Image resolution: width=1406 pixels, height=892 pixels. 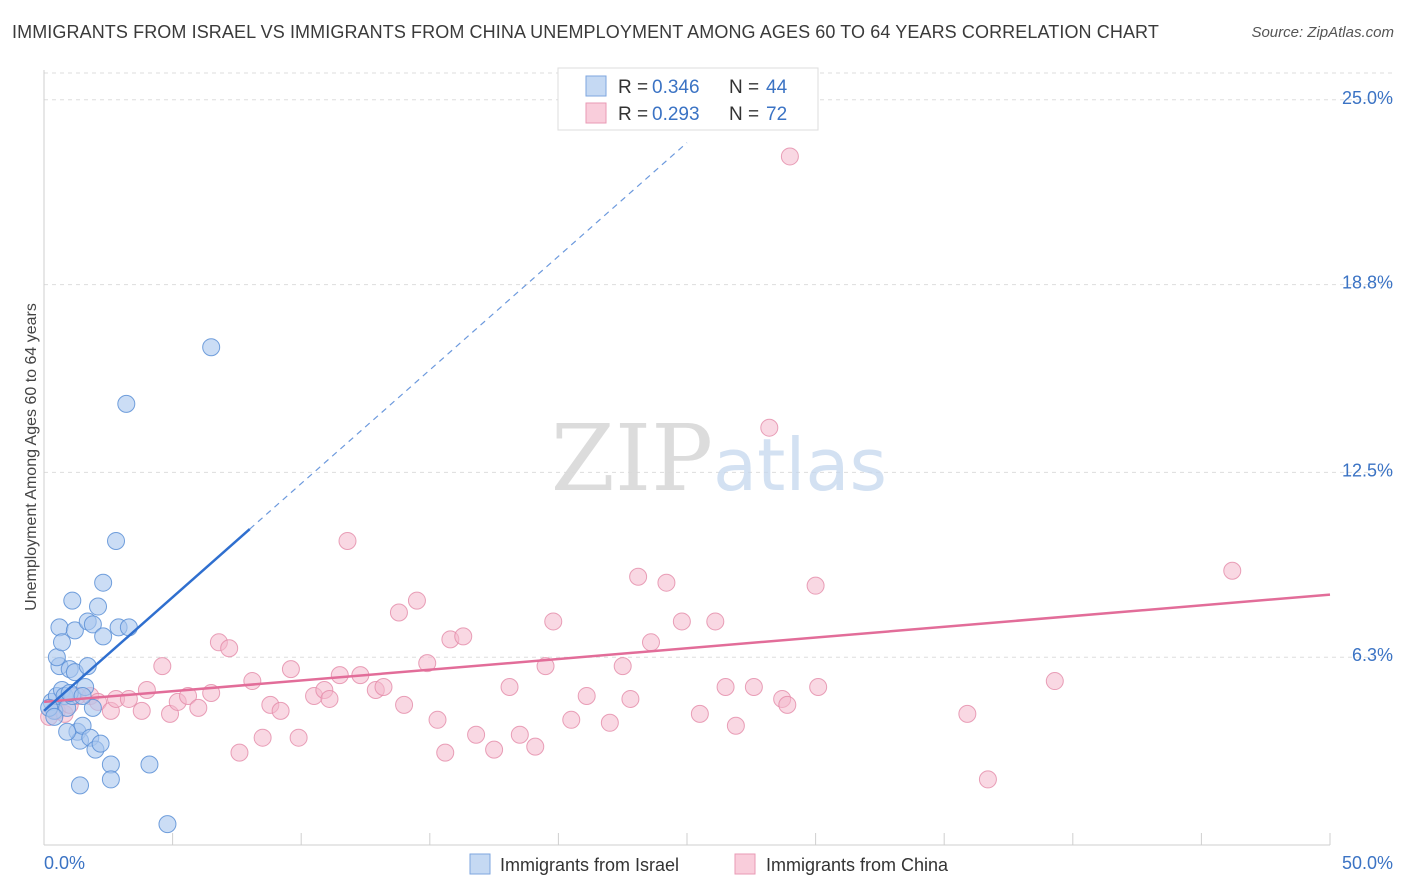 What do you see at coordinates (687, 648) in the screenshot?
I see `china-trend-line` at bounding box center [687, 648].